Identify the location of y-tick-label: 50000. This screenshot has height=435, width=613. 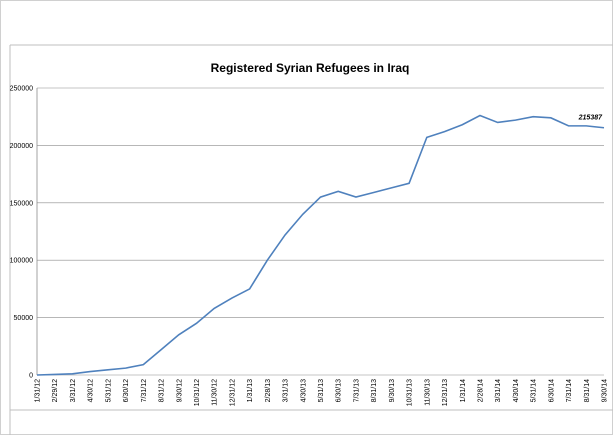
(24, 318).